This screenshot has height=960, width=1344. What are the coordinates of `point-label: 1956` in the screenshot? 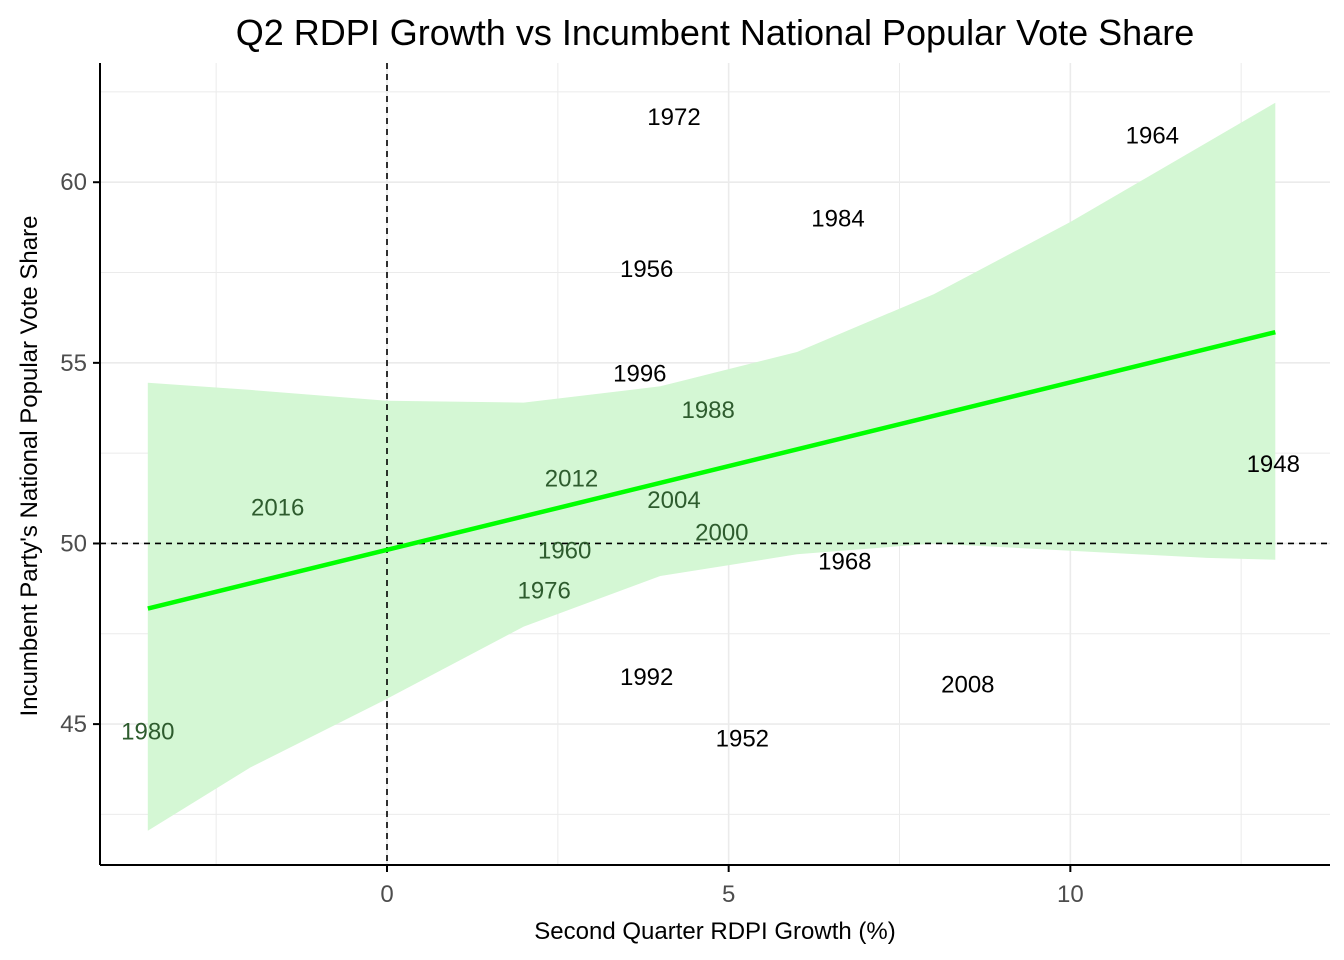 It's located at (646, 269).